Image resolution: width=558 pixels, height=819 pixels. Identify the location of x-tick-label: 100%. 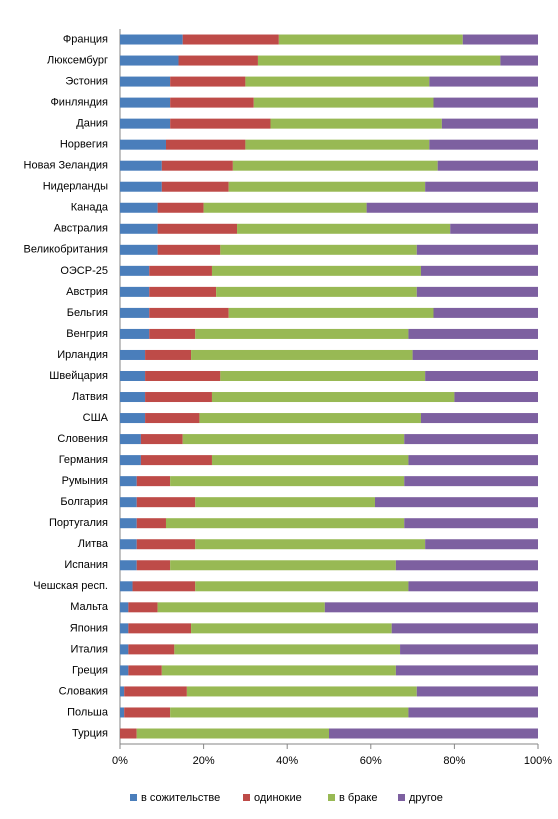
(538, 761).